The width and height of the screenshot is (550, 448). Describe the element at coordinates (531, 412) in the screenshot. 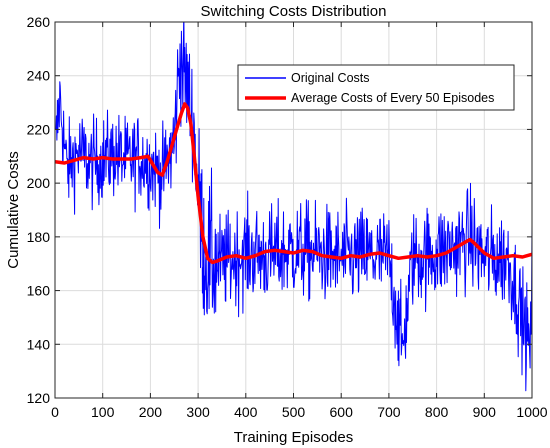

I see `x-tick-label: 1000` at that location.